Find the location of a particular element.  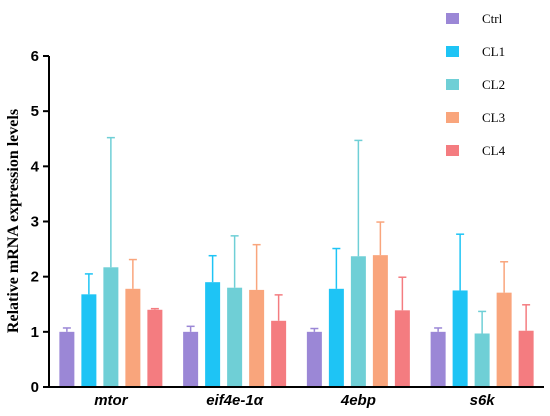

category-label: eif4e-1α is located at coordinates (235, 400).